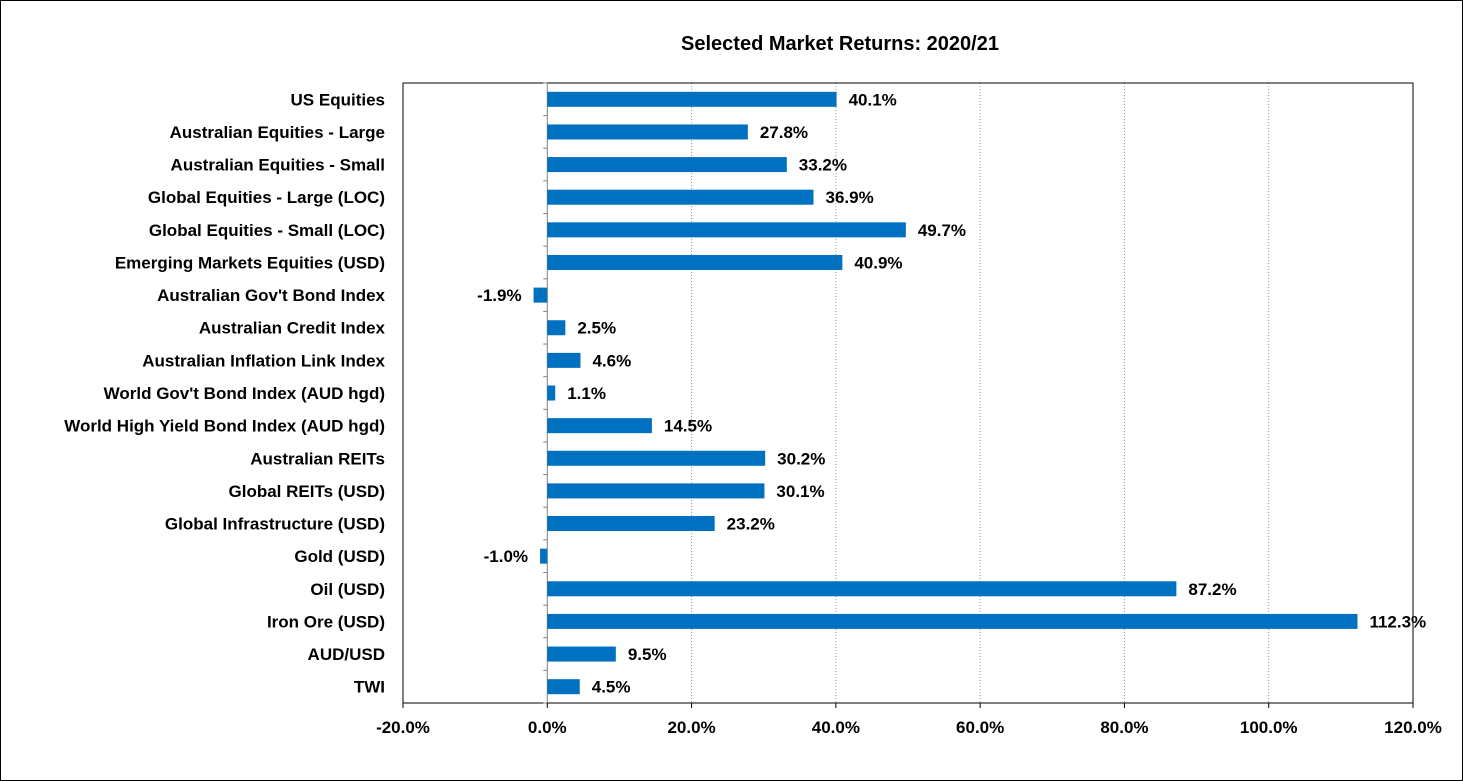 Image resolution: width=1463 pixels, height=781 pixels. What do you see at coordinates (1269, 727) in the screenshot?
I see `x-tick-label: 100.0%` at bounding box center [1269, 727].